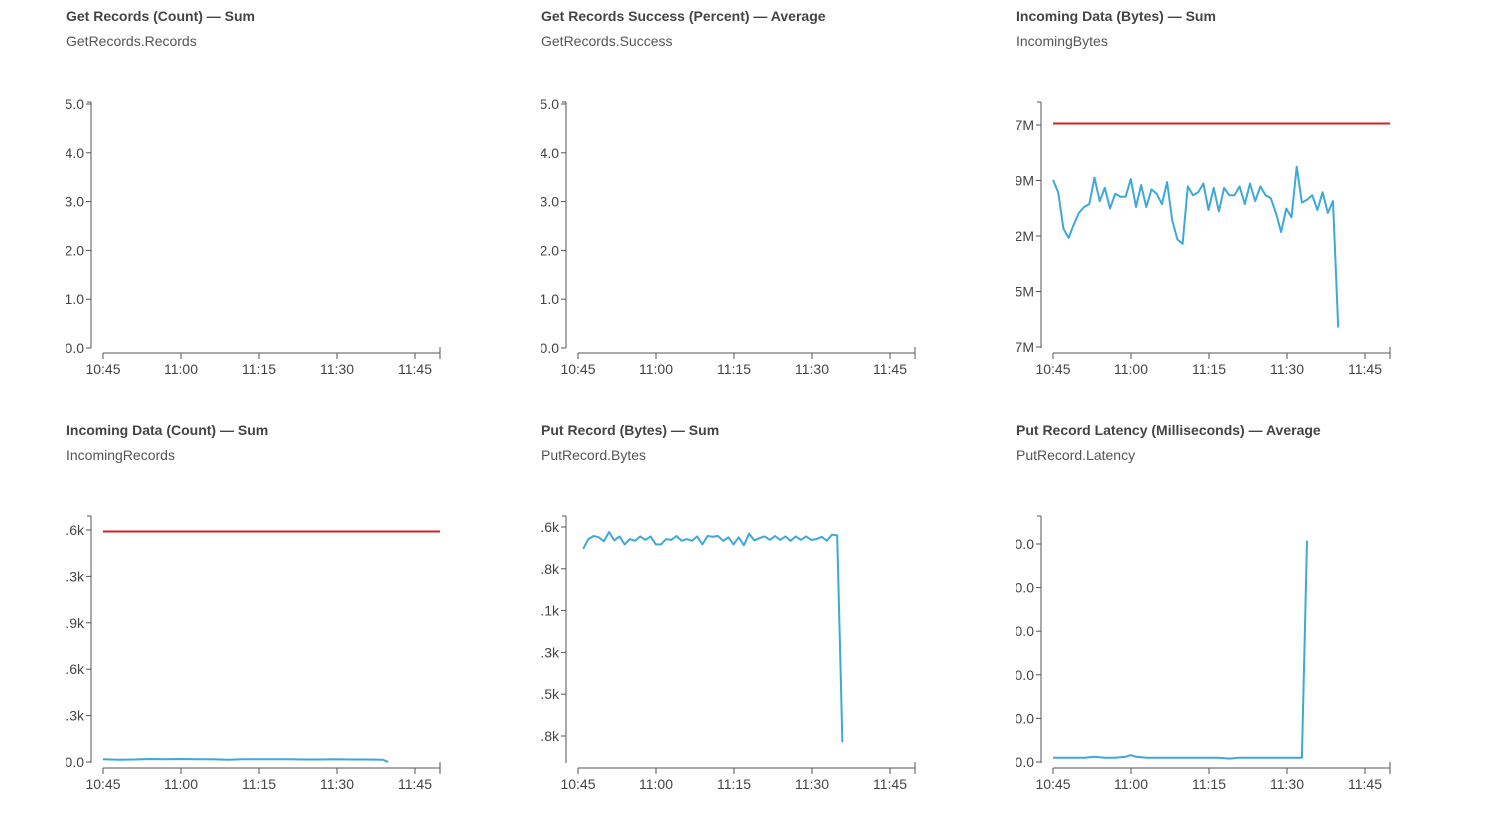 This screenshot has height=823, width=1489. Describe the element at coordinates (75, 623) in the screenshot. I see `y-tick-label: 585.9k` at that location.